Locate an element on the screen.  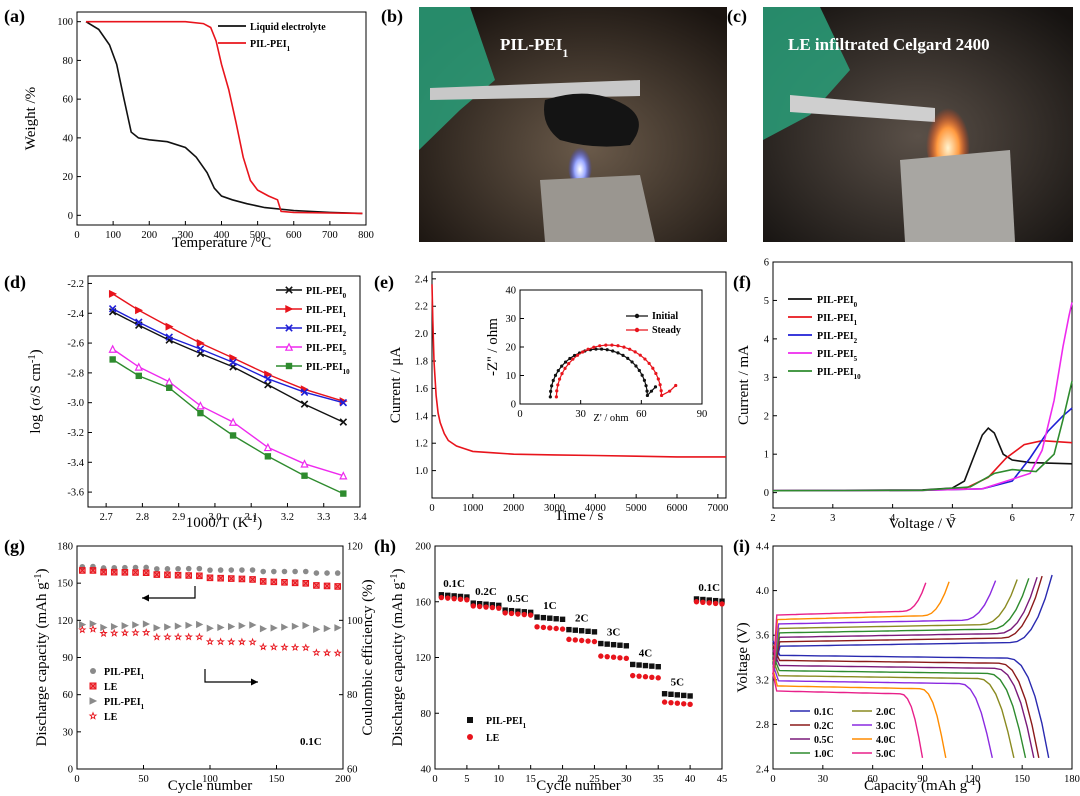
d-series-line is located at coordinates (228, 356).